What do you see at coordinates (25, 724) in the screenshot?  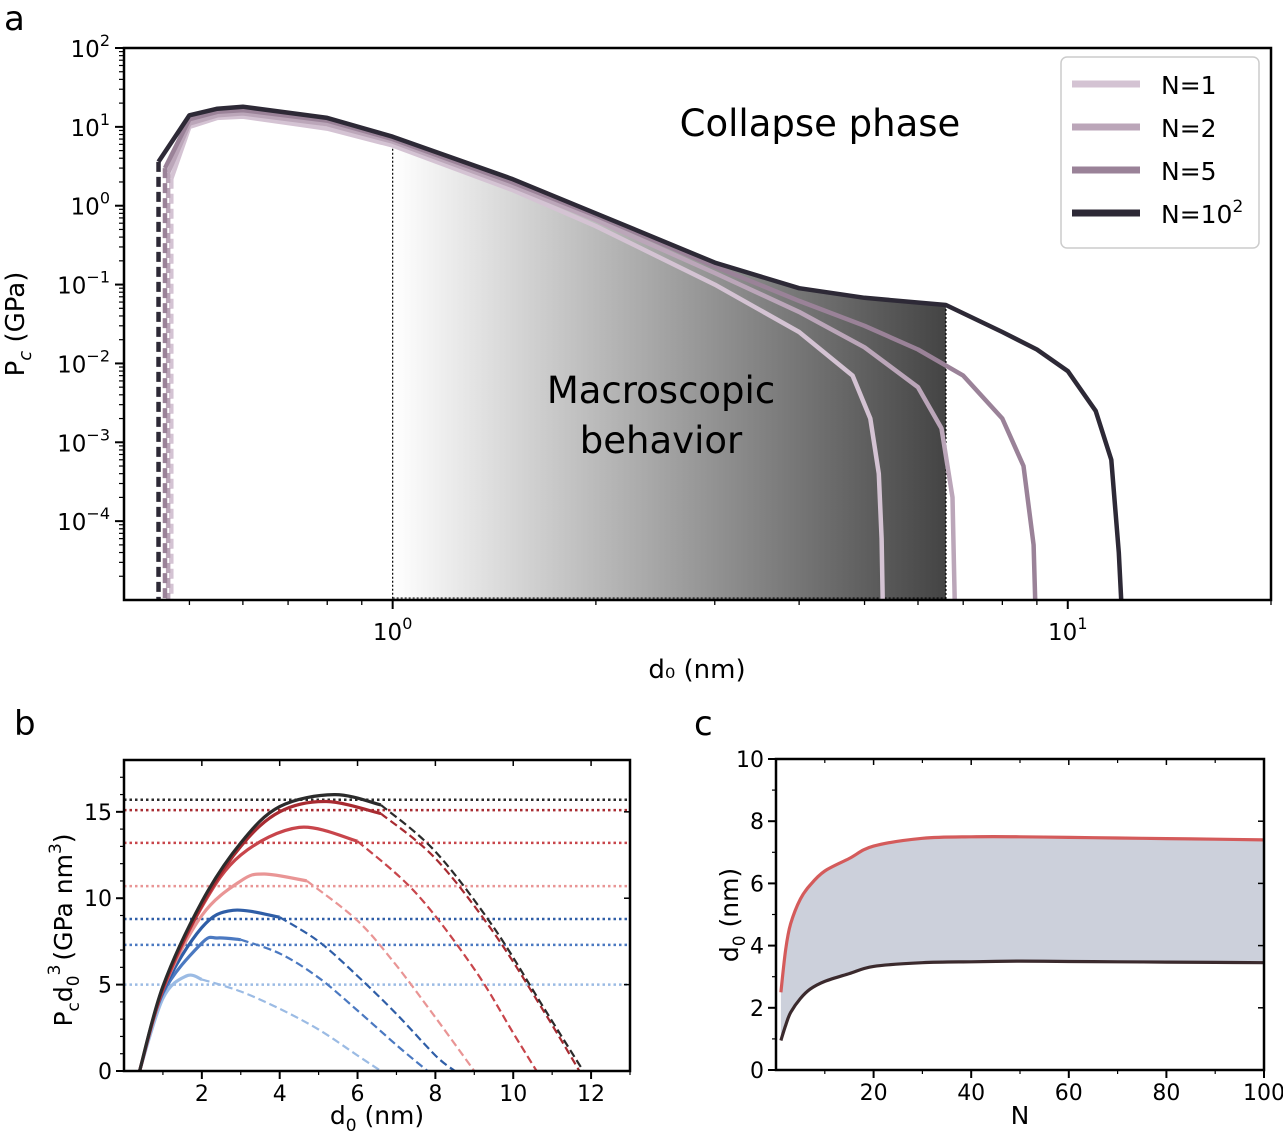 I see `panel-label-b: b` at bounding box center [25, 724].